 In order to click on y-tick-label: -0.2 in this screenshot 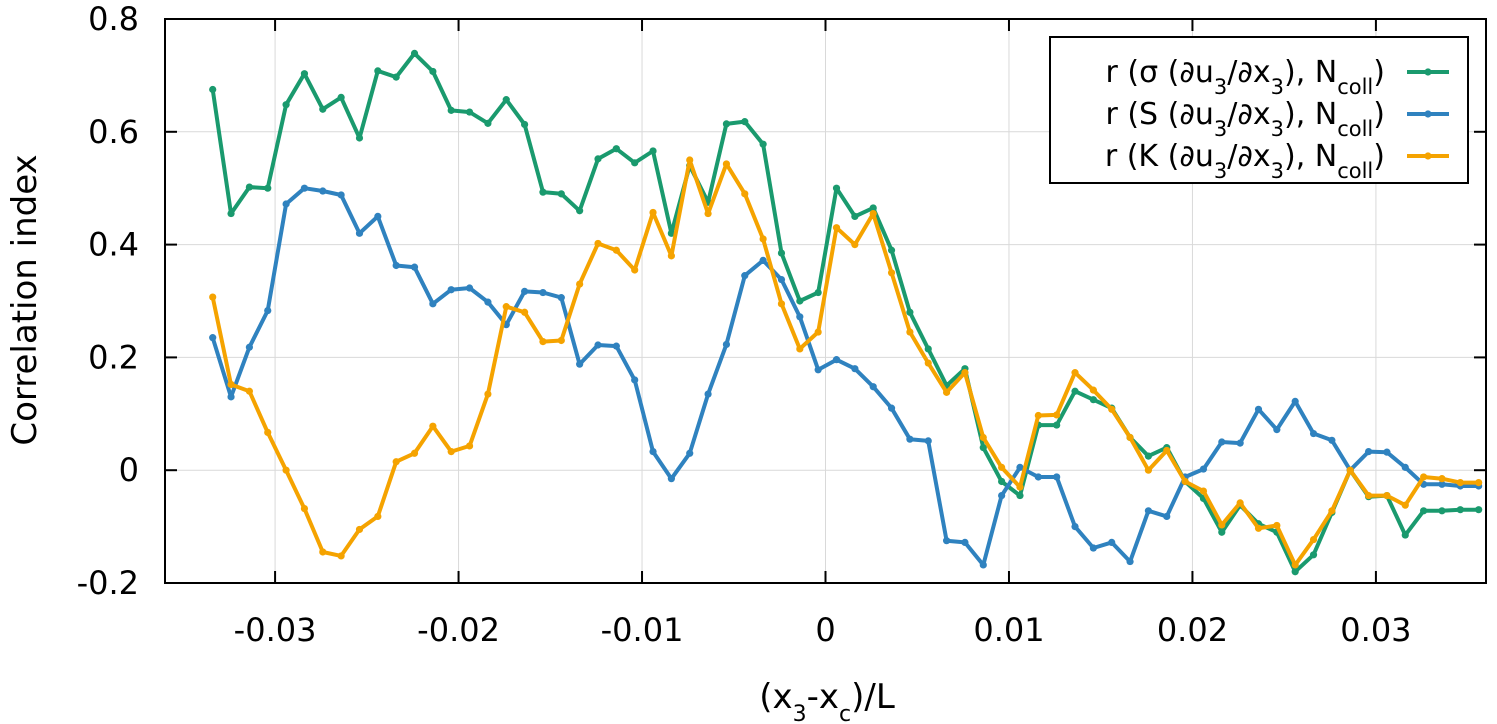, I will do `click(108, 583)`.